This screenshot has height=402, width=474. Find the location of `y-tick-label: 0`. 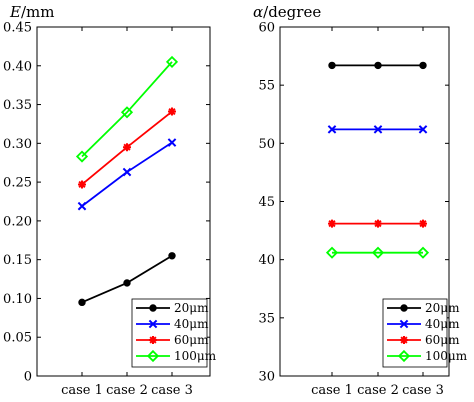

y-tick-label: 0 is located at coordinates (28, 377).